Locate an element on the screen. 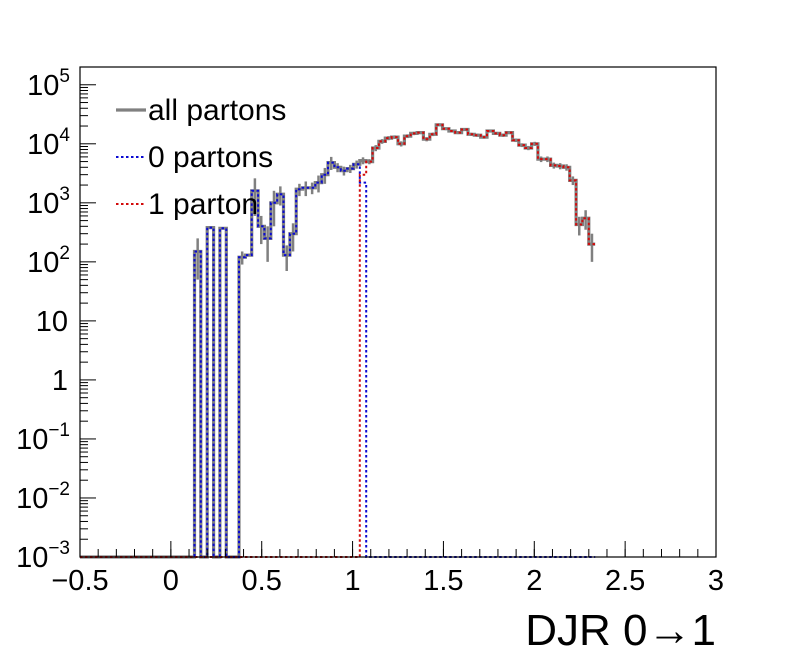  legend-entry: 0 partons is located at coordinates (194, 157).